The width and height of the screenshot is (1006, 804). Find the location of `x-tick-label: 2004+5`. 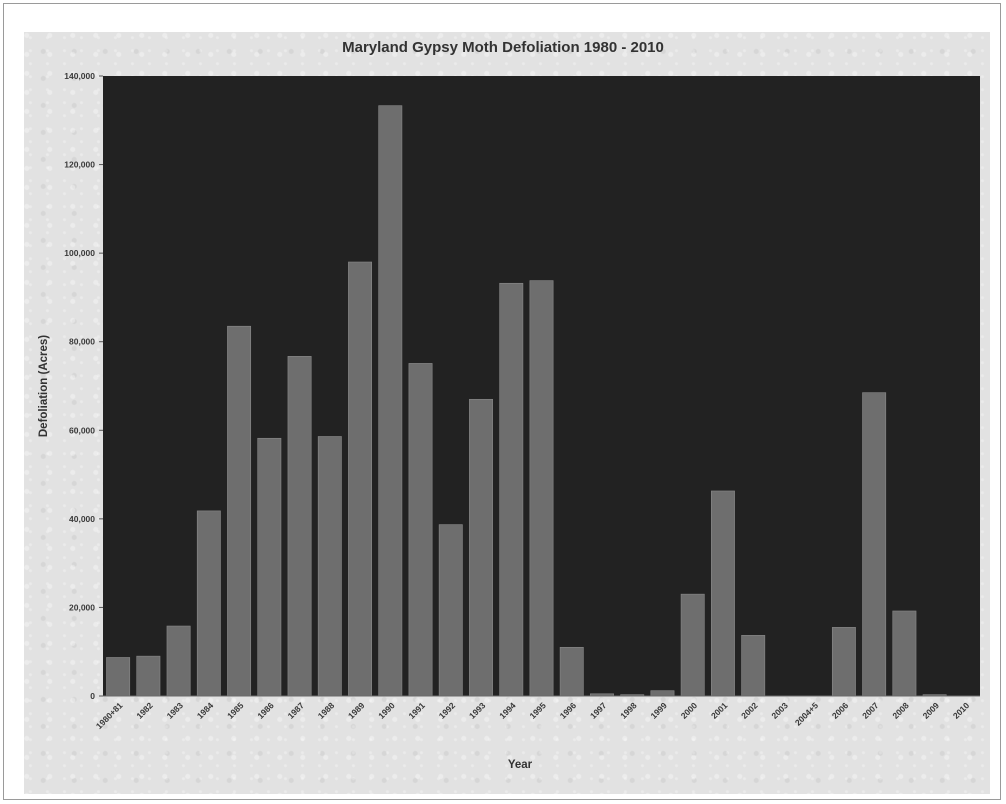

x-tick-label: 2004+5 is located at coordinates (806, 713).